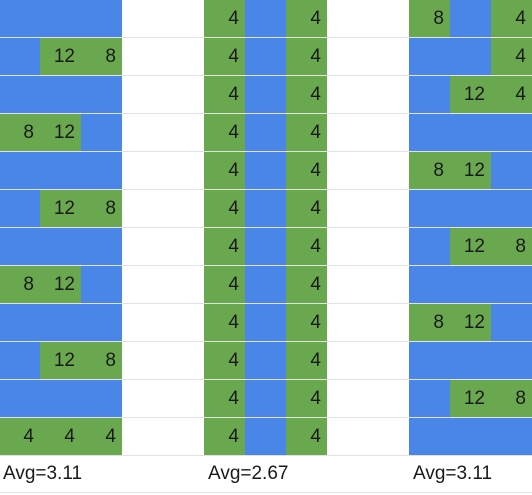  Describe the element at coordinates (265, 474) in the screenshot. I see `average-label: Avg=2.67` at that location.